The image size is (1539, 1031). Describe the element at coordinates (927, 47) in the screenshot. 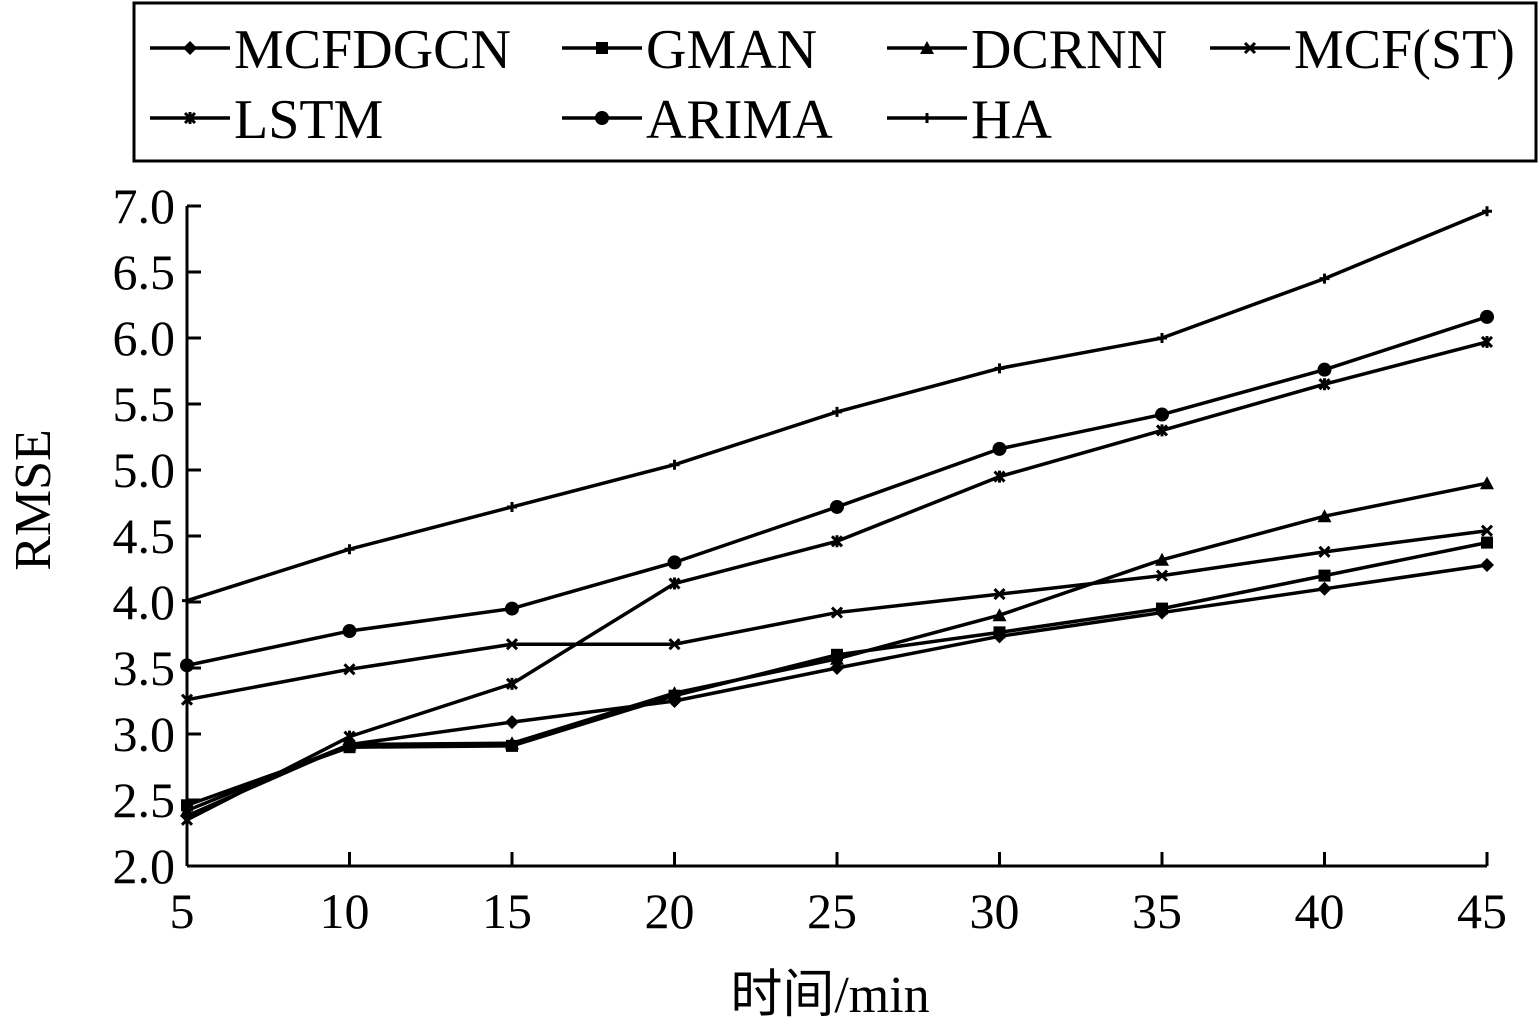

I see `legend-marker-dcrnn` at that location.